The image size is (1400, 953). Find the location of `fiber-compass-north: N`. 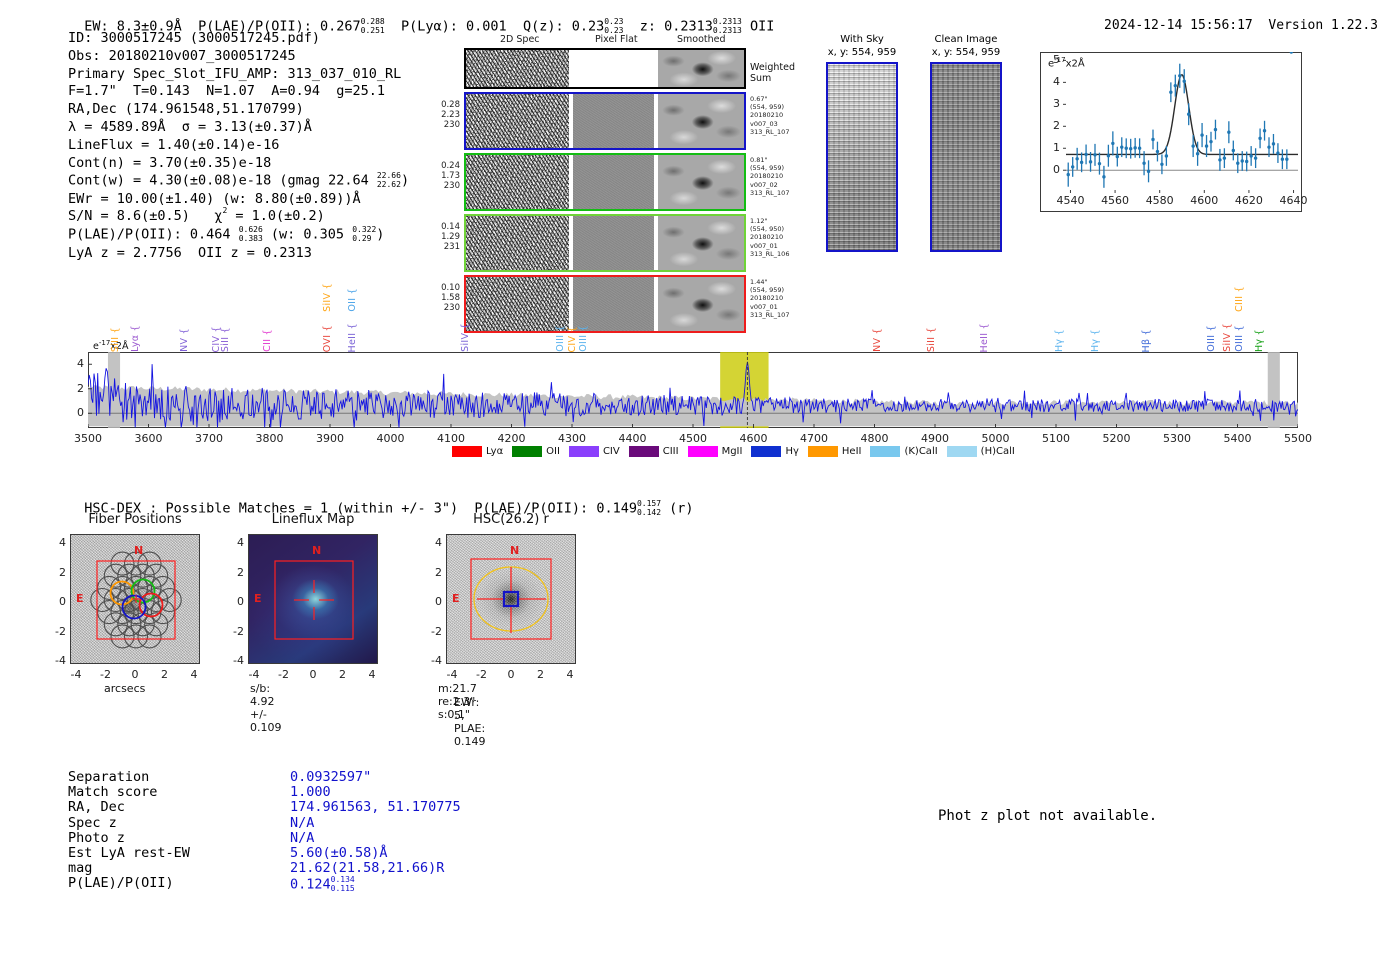

fiber-compass-north: N is located at coordinates (139, 550).